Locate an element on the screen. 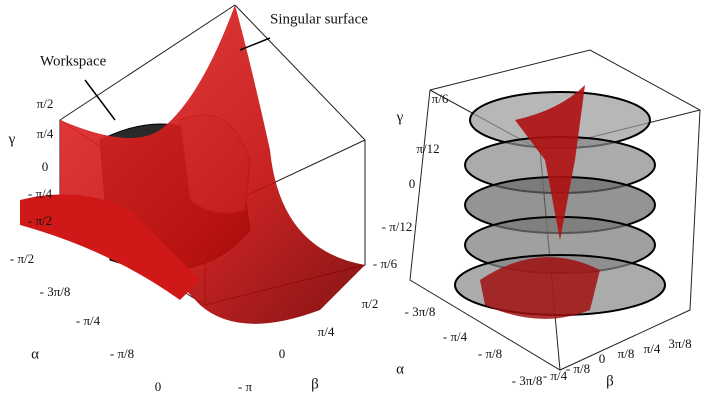 The height and width of the screenshot is (397, 706). tick-label: π/8 is located at coordinates (626, 353).